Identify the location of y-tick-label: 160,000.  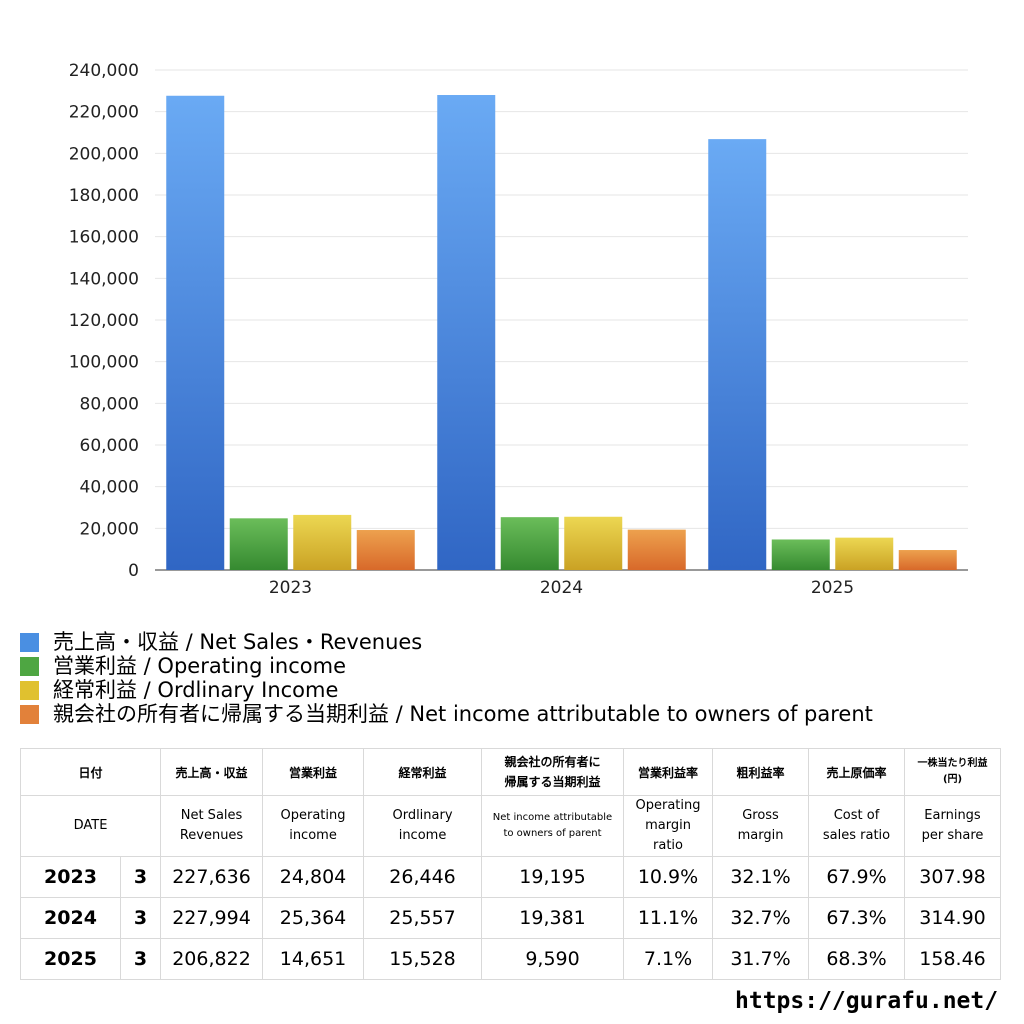
(104, 238).